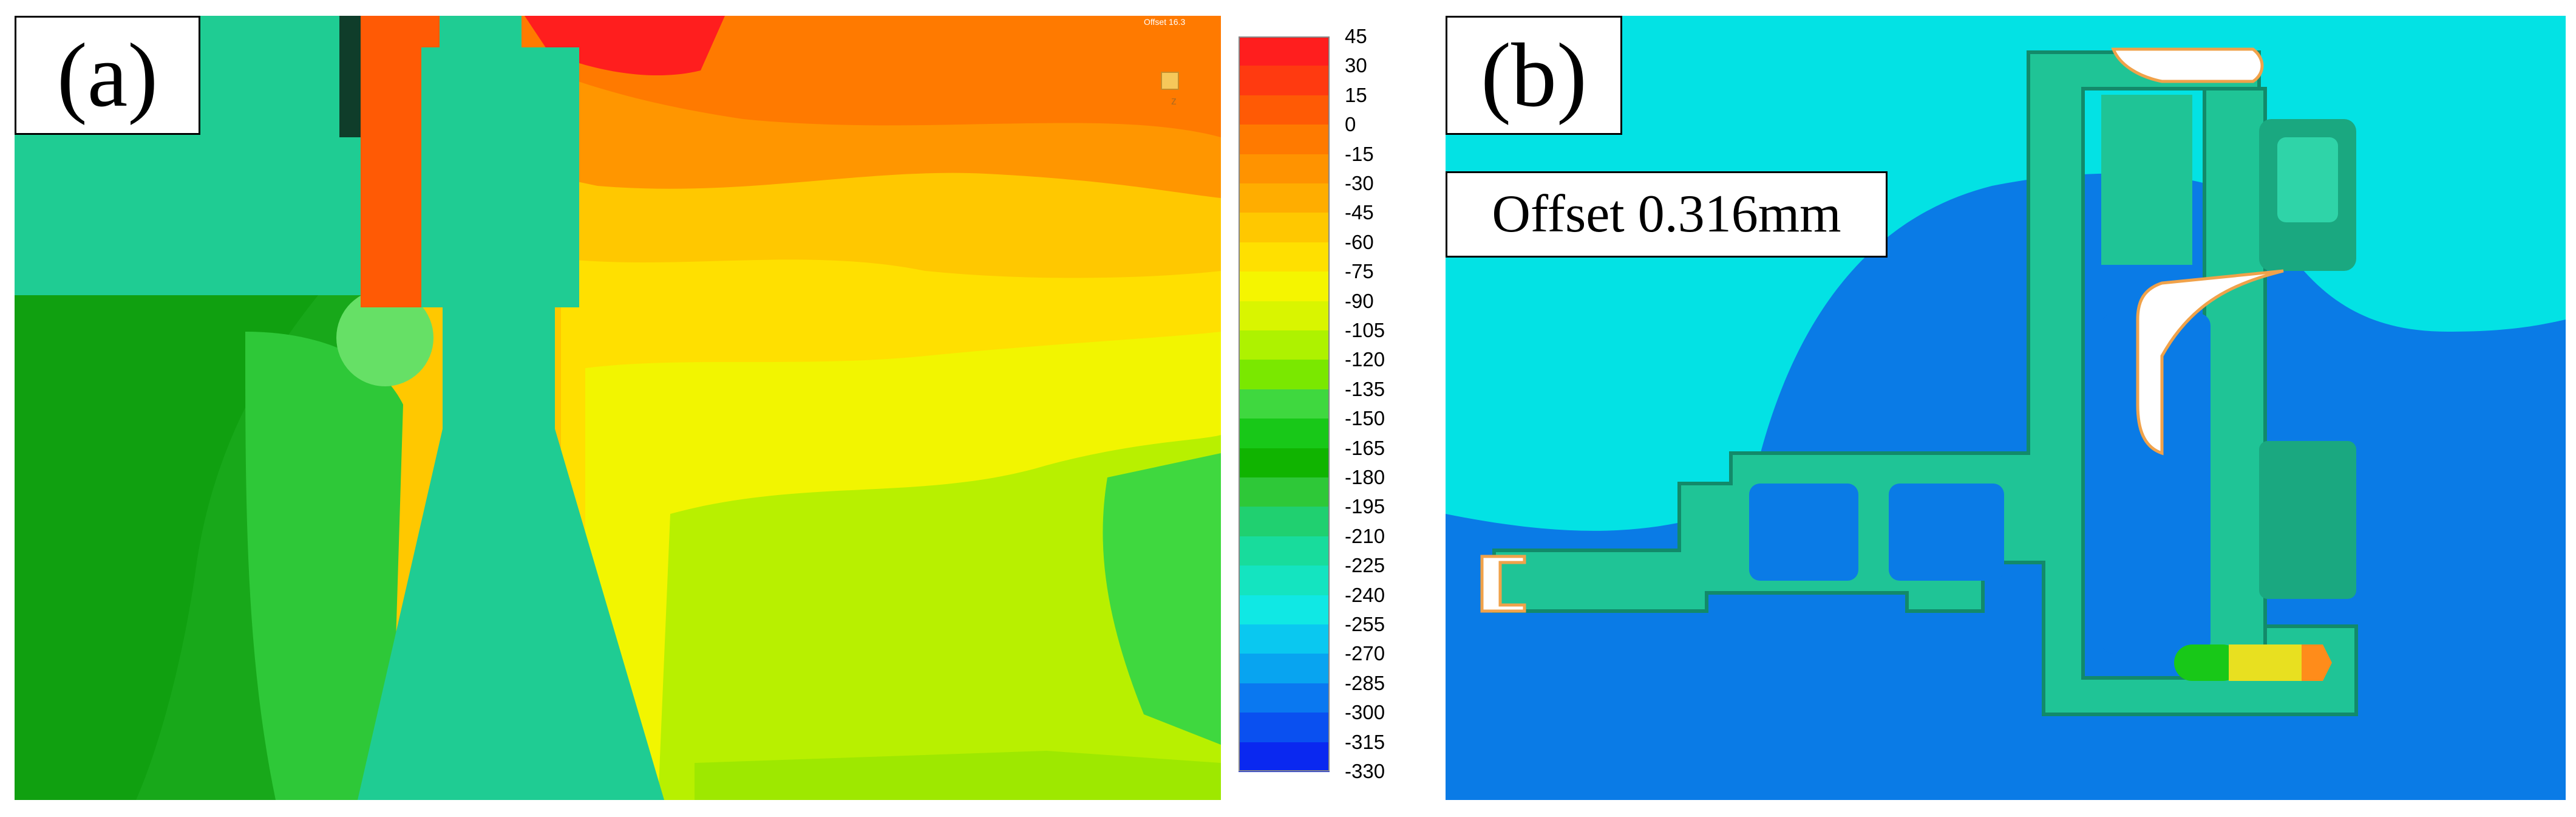 The image size is (2576, 817). What do you see at coordinates (1365, 654) in the screenshot?
I see `colorbar-tick-label: -270` at bounding box center [1365, 654].